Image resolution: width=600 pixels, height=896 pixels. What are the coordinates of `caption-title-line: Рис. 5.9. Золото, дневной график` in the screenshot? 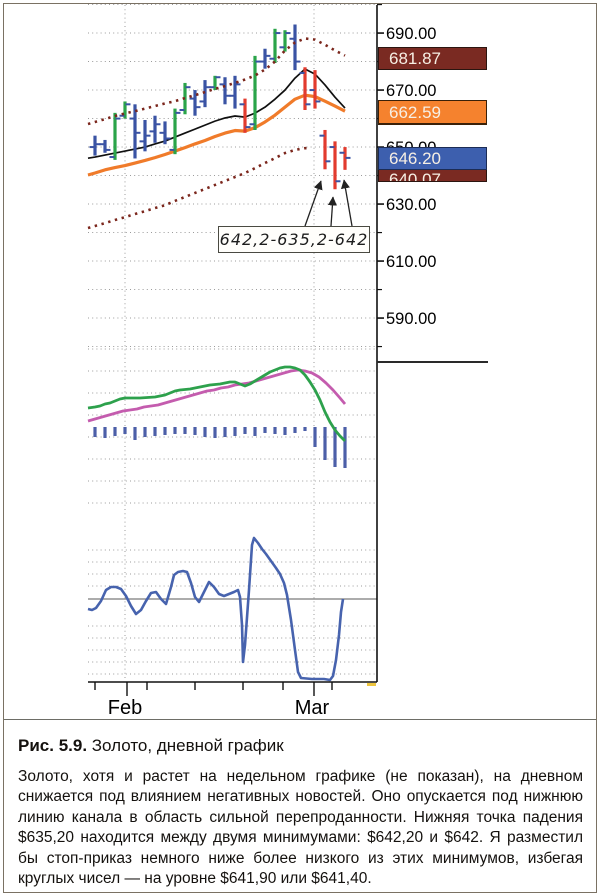 It's located at (300, 746).